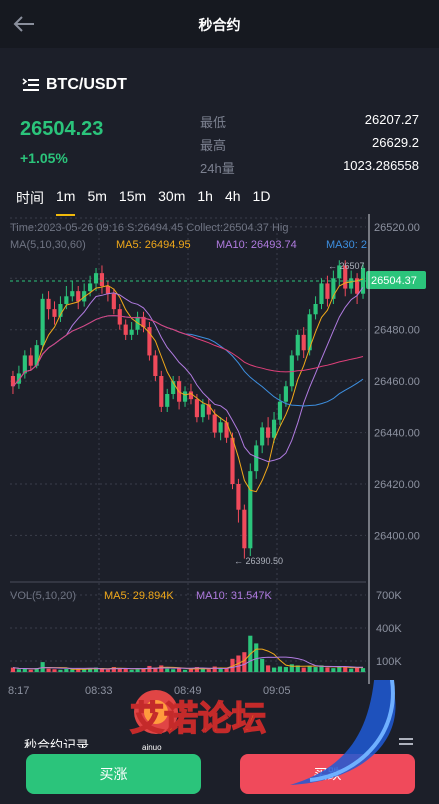 Image resolution: width=439 pixels, height=804 pixels. What do you see at coordinates (187, 663) in the screenshot?
I see `vol-ma10-line` at bounding box center [187, 663].